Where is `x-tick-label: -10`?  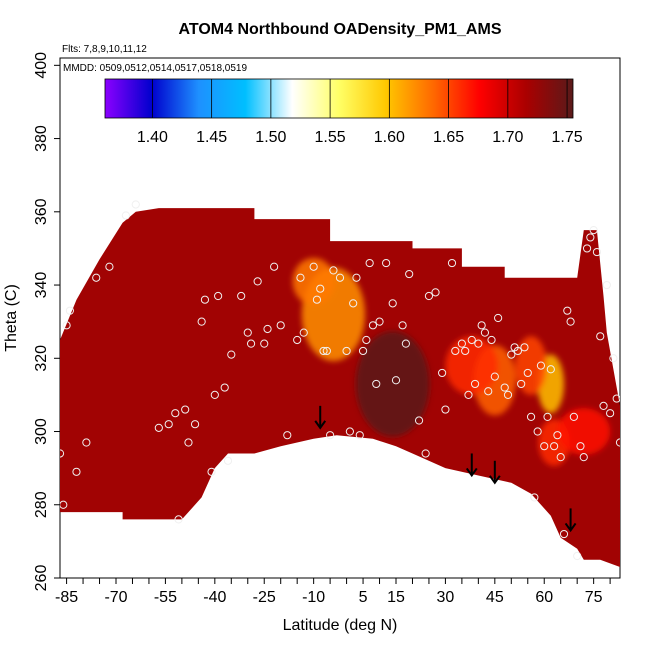
x-tick-label: -10 is located at coordinates (313, 597).